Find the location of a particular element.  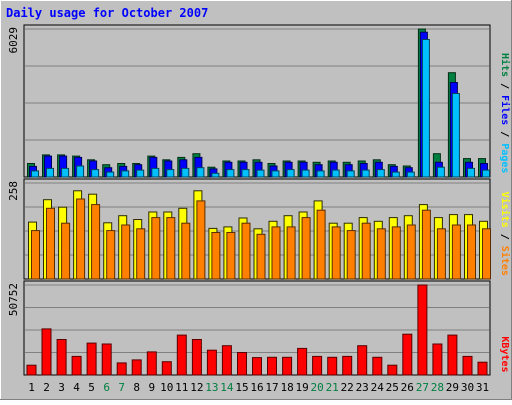

x-tick-label-day-24: 24 is located at coordinates (378, 387).